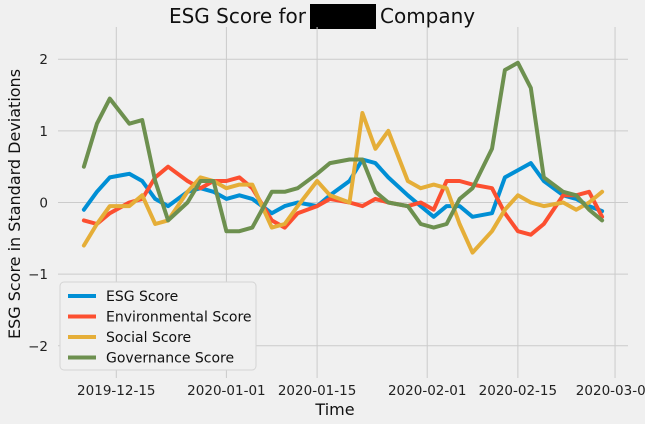 The height and width of the screenshot is (424, 645). I want to click on series-line-esg-score, so click(343, 188).